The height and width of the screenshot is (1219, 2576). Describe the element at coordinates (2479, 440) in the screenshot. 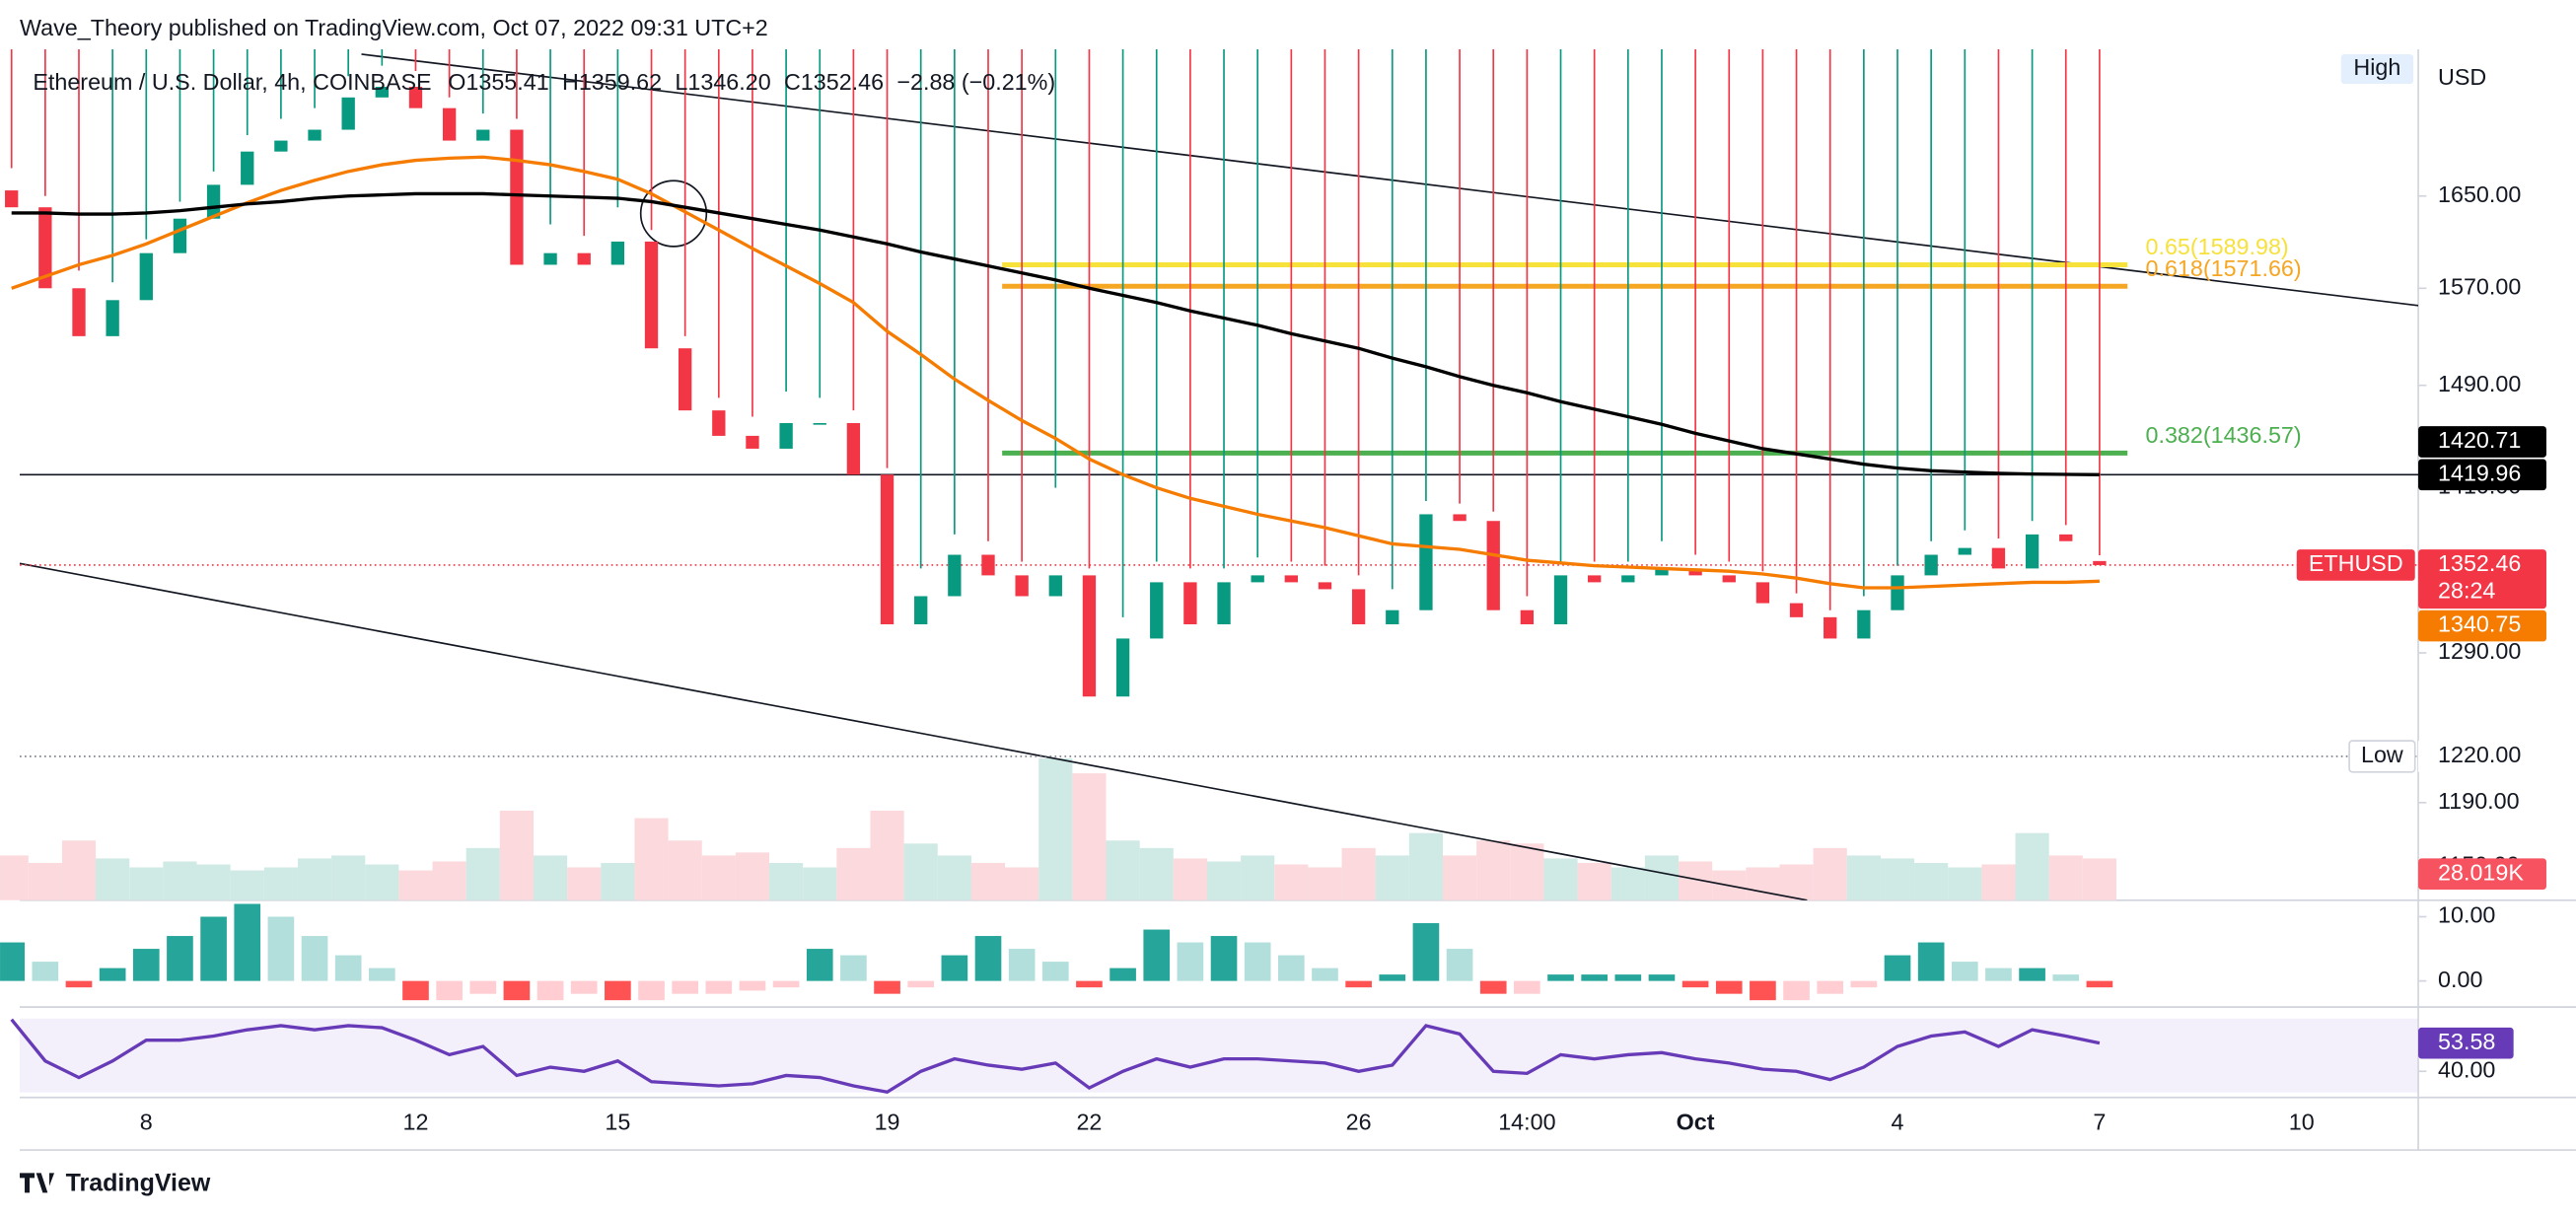

I see `price-tag-label: 1420.71` at that location.